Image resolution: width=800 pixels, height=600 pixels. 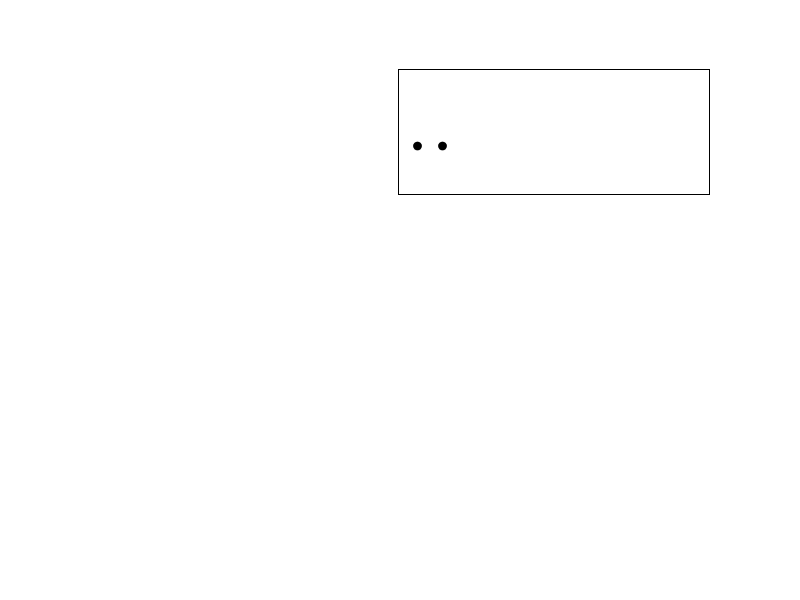 What do you see at coordinates (431, 175) in the screenshot?
I see `dashed-line-icon` at bounding box center [431, 175].